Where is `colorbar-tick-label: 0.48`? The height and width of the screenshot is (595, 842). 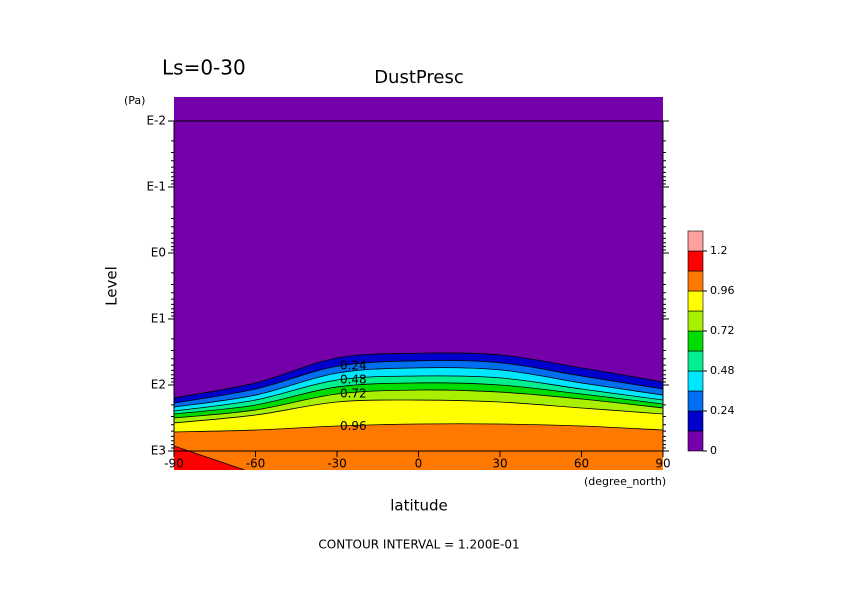 colorbar-tick-label: 0.48 is located at coordinates (722, 370).